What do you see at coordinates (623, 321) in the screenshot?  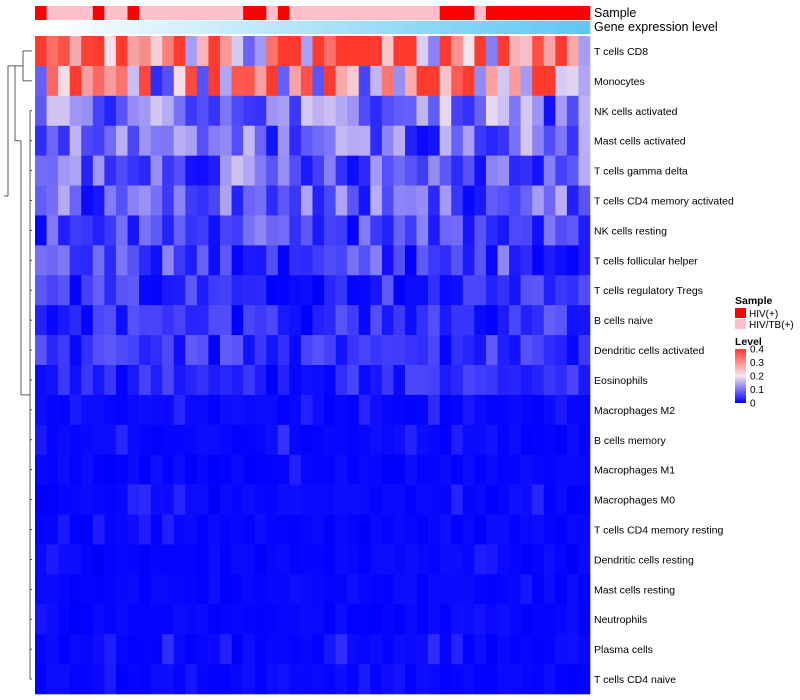 I see `row-label: B cells naive` at bounding box center [623, 321].